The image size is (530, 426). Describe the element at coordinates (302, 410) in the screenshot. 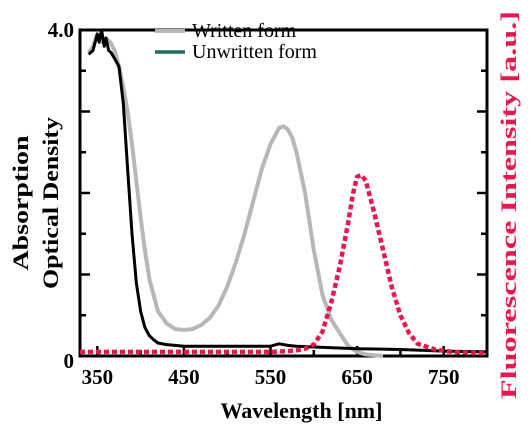

I see `x-axis-title: Wavelength [nm]` at that location.